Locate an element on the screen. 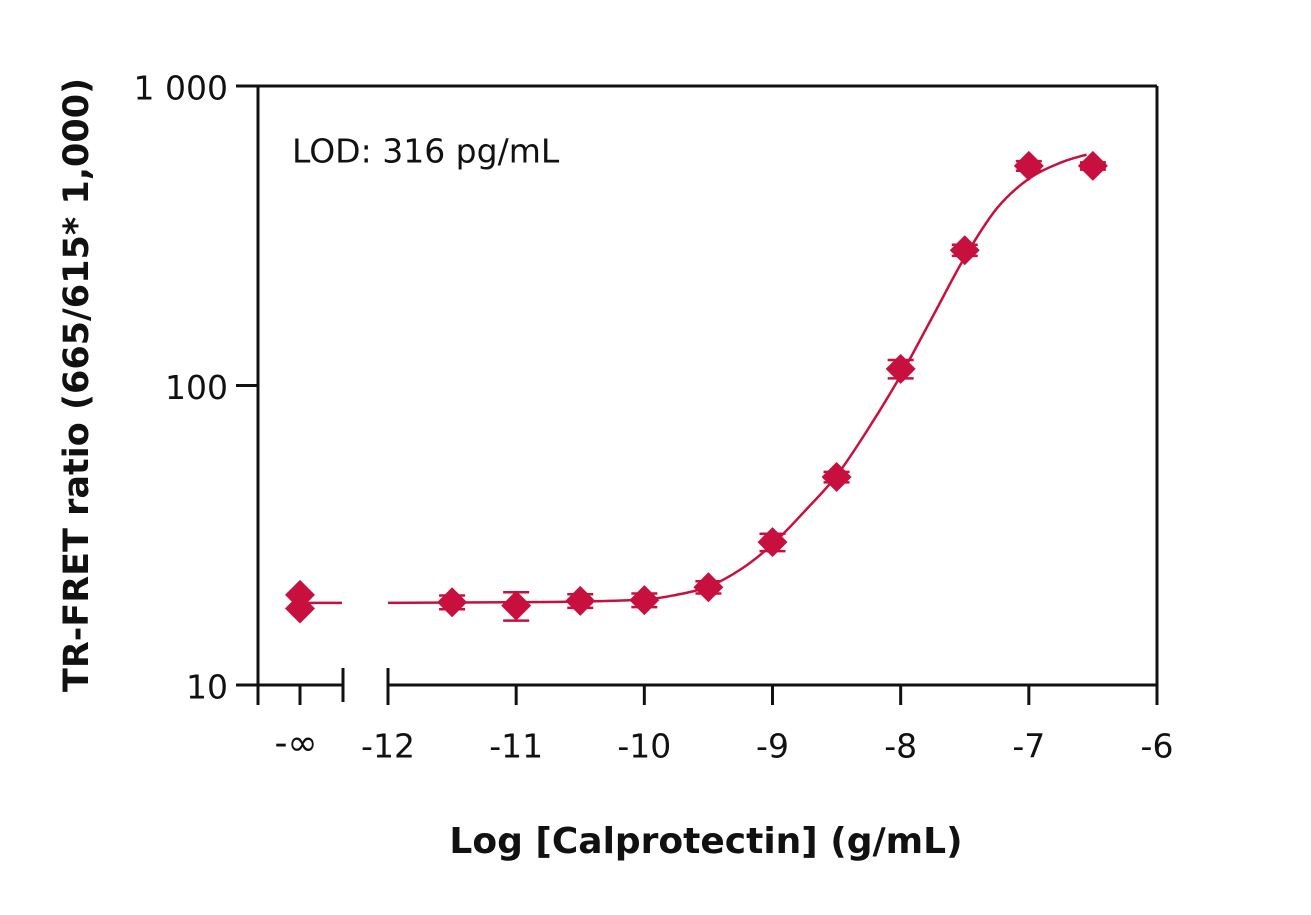 This screenshot has height=915, width=1311. y-tick-label: 10 is located at coordinates (207, 687).